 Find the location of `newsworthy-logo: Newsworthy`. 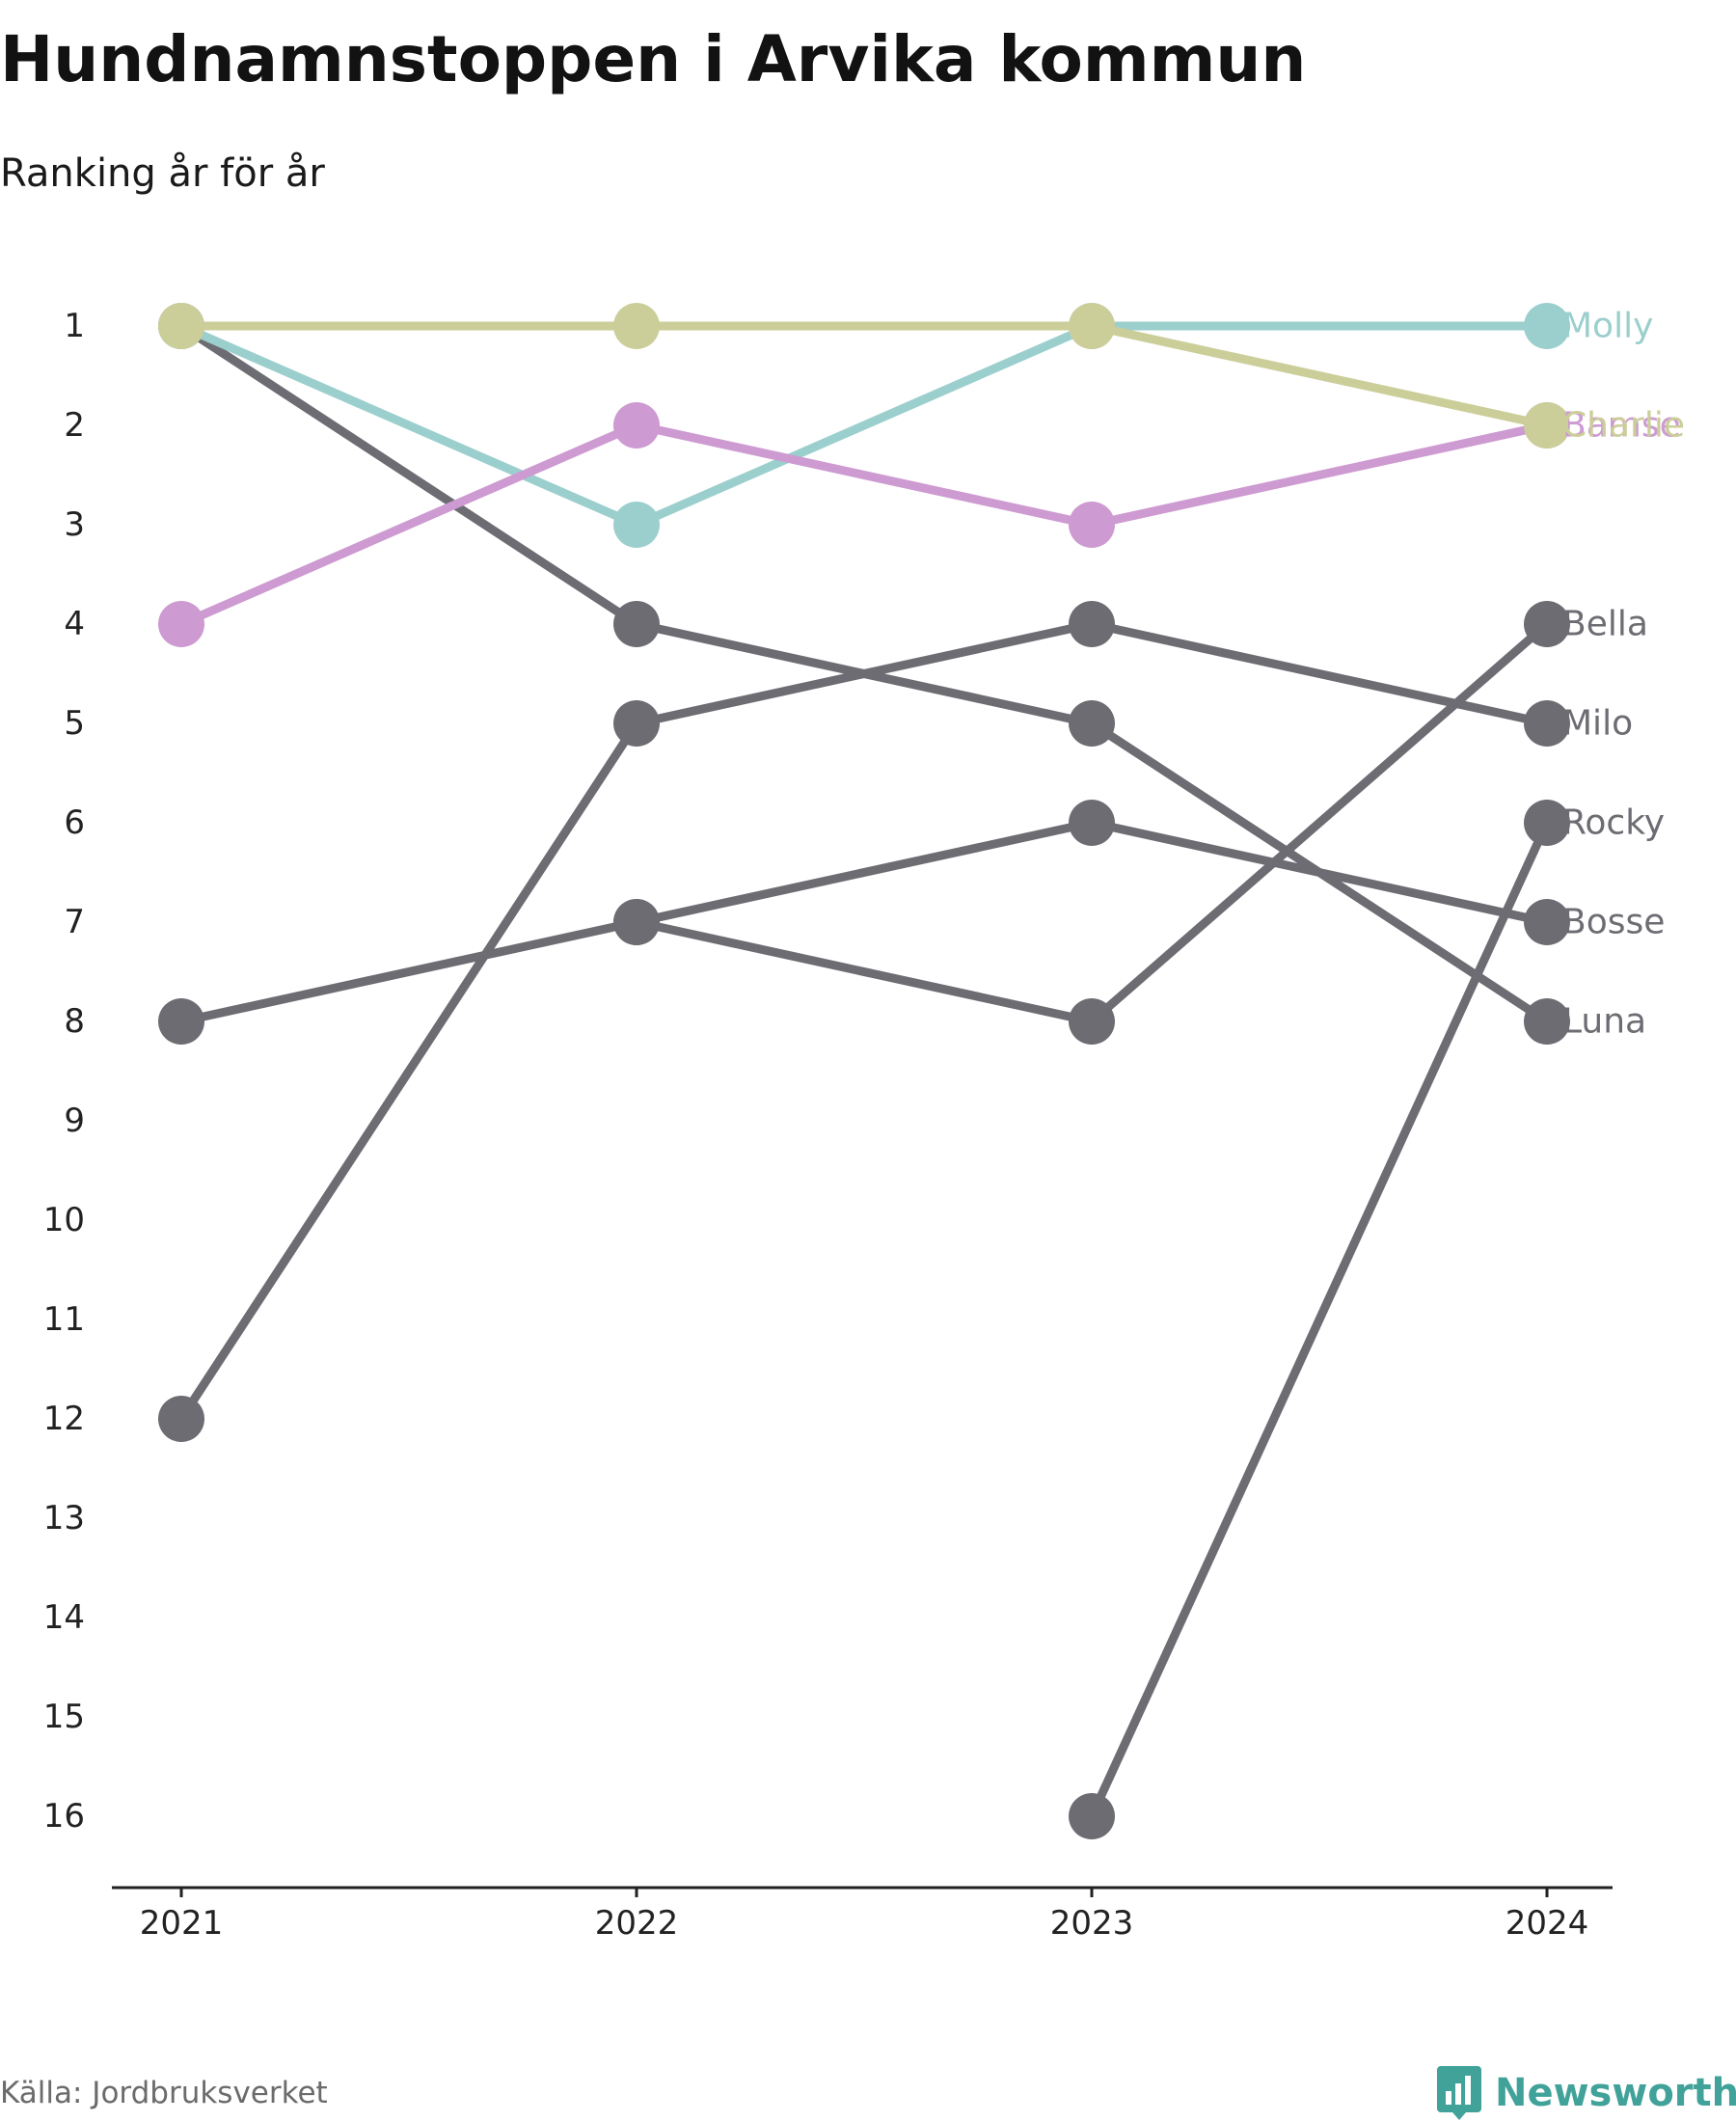

newsworthy-logo: Newsworthy is located at coordinates (1586, 2093).